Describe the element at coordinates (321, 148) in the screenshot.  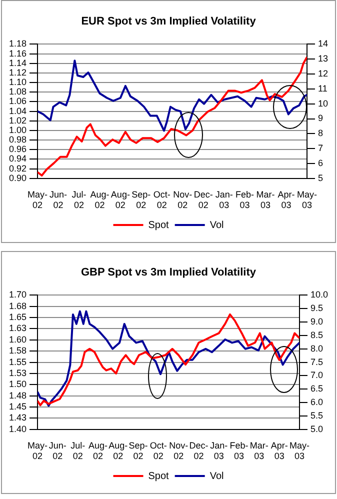
I see `y2-tick-label: 7` at that location.